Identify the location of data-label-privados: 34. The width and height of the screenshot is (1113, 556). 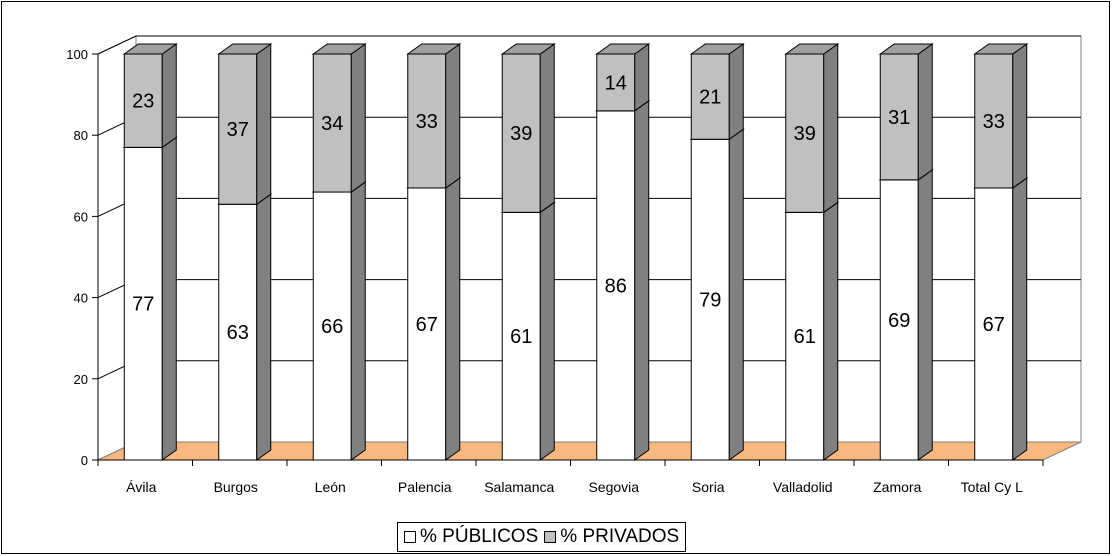
(332, 124).